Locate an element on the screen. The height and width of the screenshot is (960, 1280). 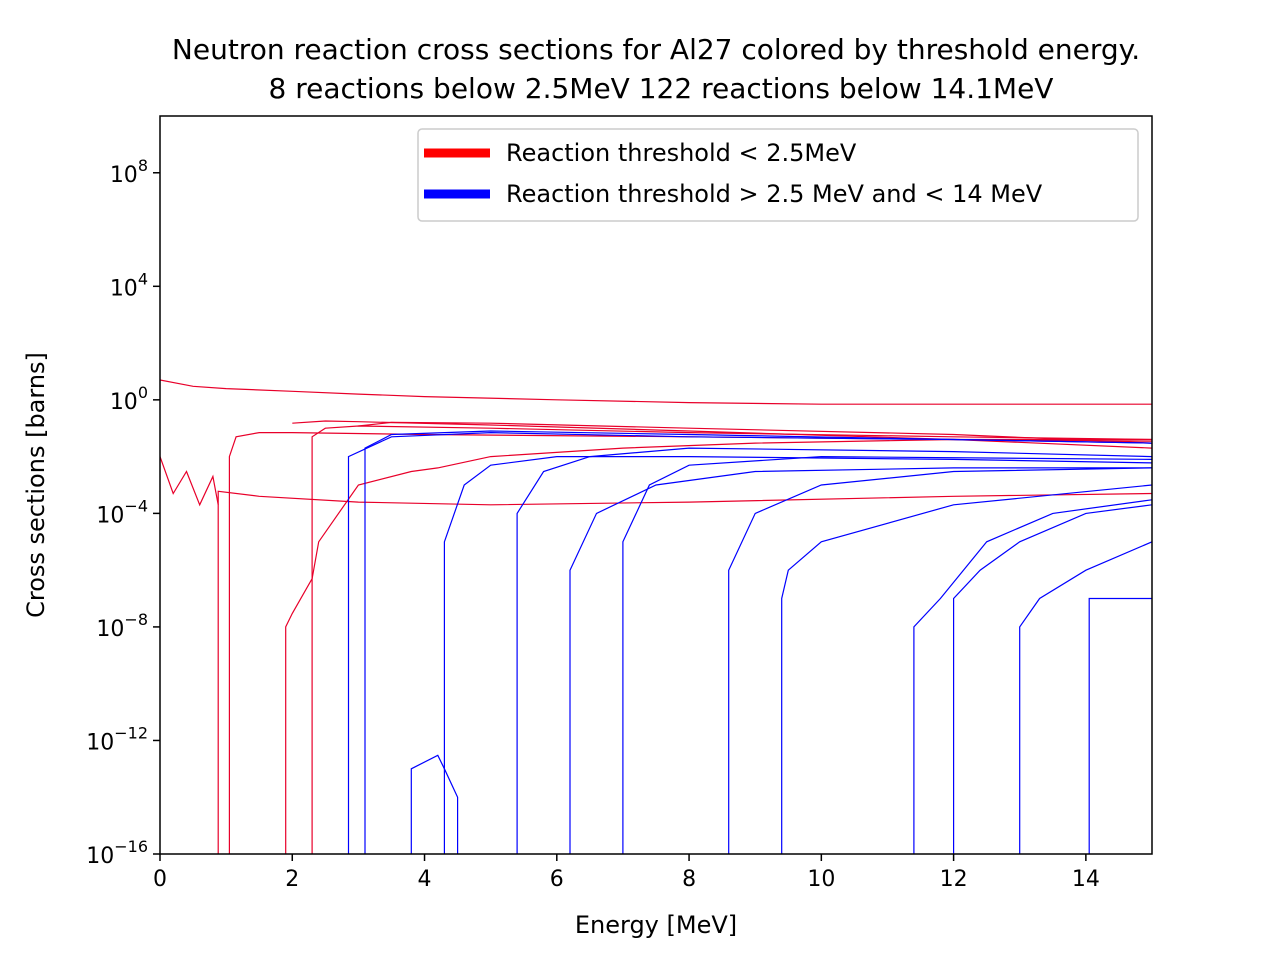
y-tick-label: 10⁻¹² is located at coordinates (117, 739).